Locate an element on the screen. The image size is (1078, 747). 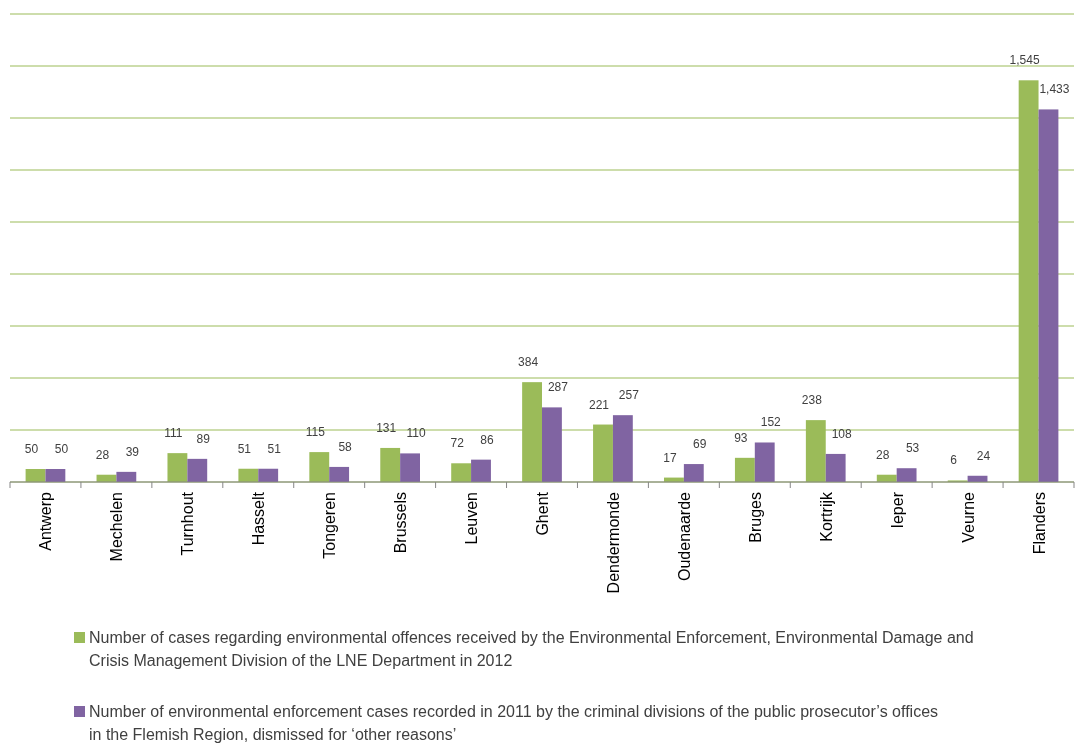
legend-label: Number of environmental enforcement cases recorded in 2011 by the criminal divisions of the public prosecutor’s offices in the Flemish Region, dismissed for ‘other reasons’ is located at coordinates (514, 723).